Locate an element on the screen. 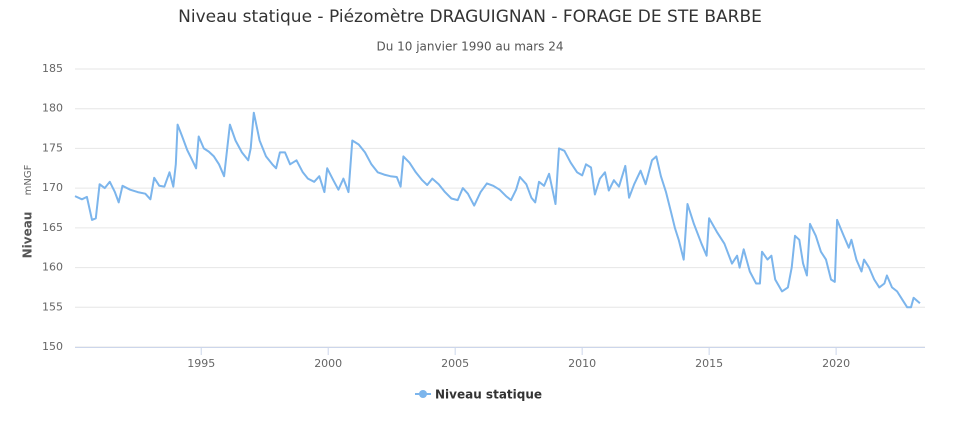 Image resolution: width=967 pixels, height=427 pixels. legend-label: Niveau statique is located at coordinates (488, 395).